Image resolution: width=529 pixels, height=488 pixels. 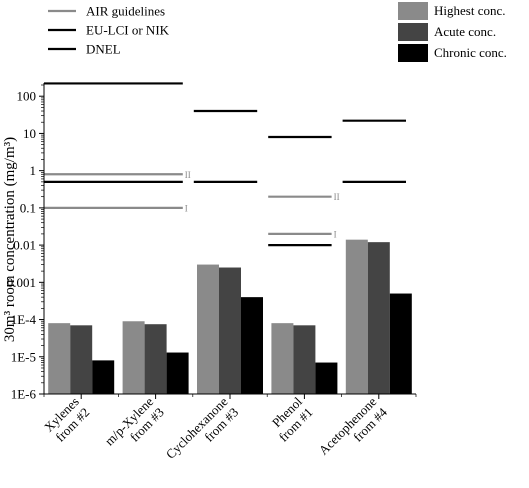 What do you see at coordinates (28, 207) in the screenshot?
I see `y-tick-label: 0.1` at bounding box center [28, 207].